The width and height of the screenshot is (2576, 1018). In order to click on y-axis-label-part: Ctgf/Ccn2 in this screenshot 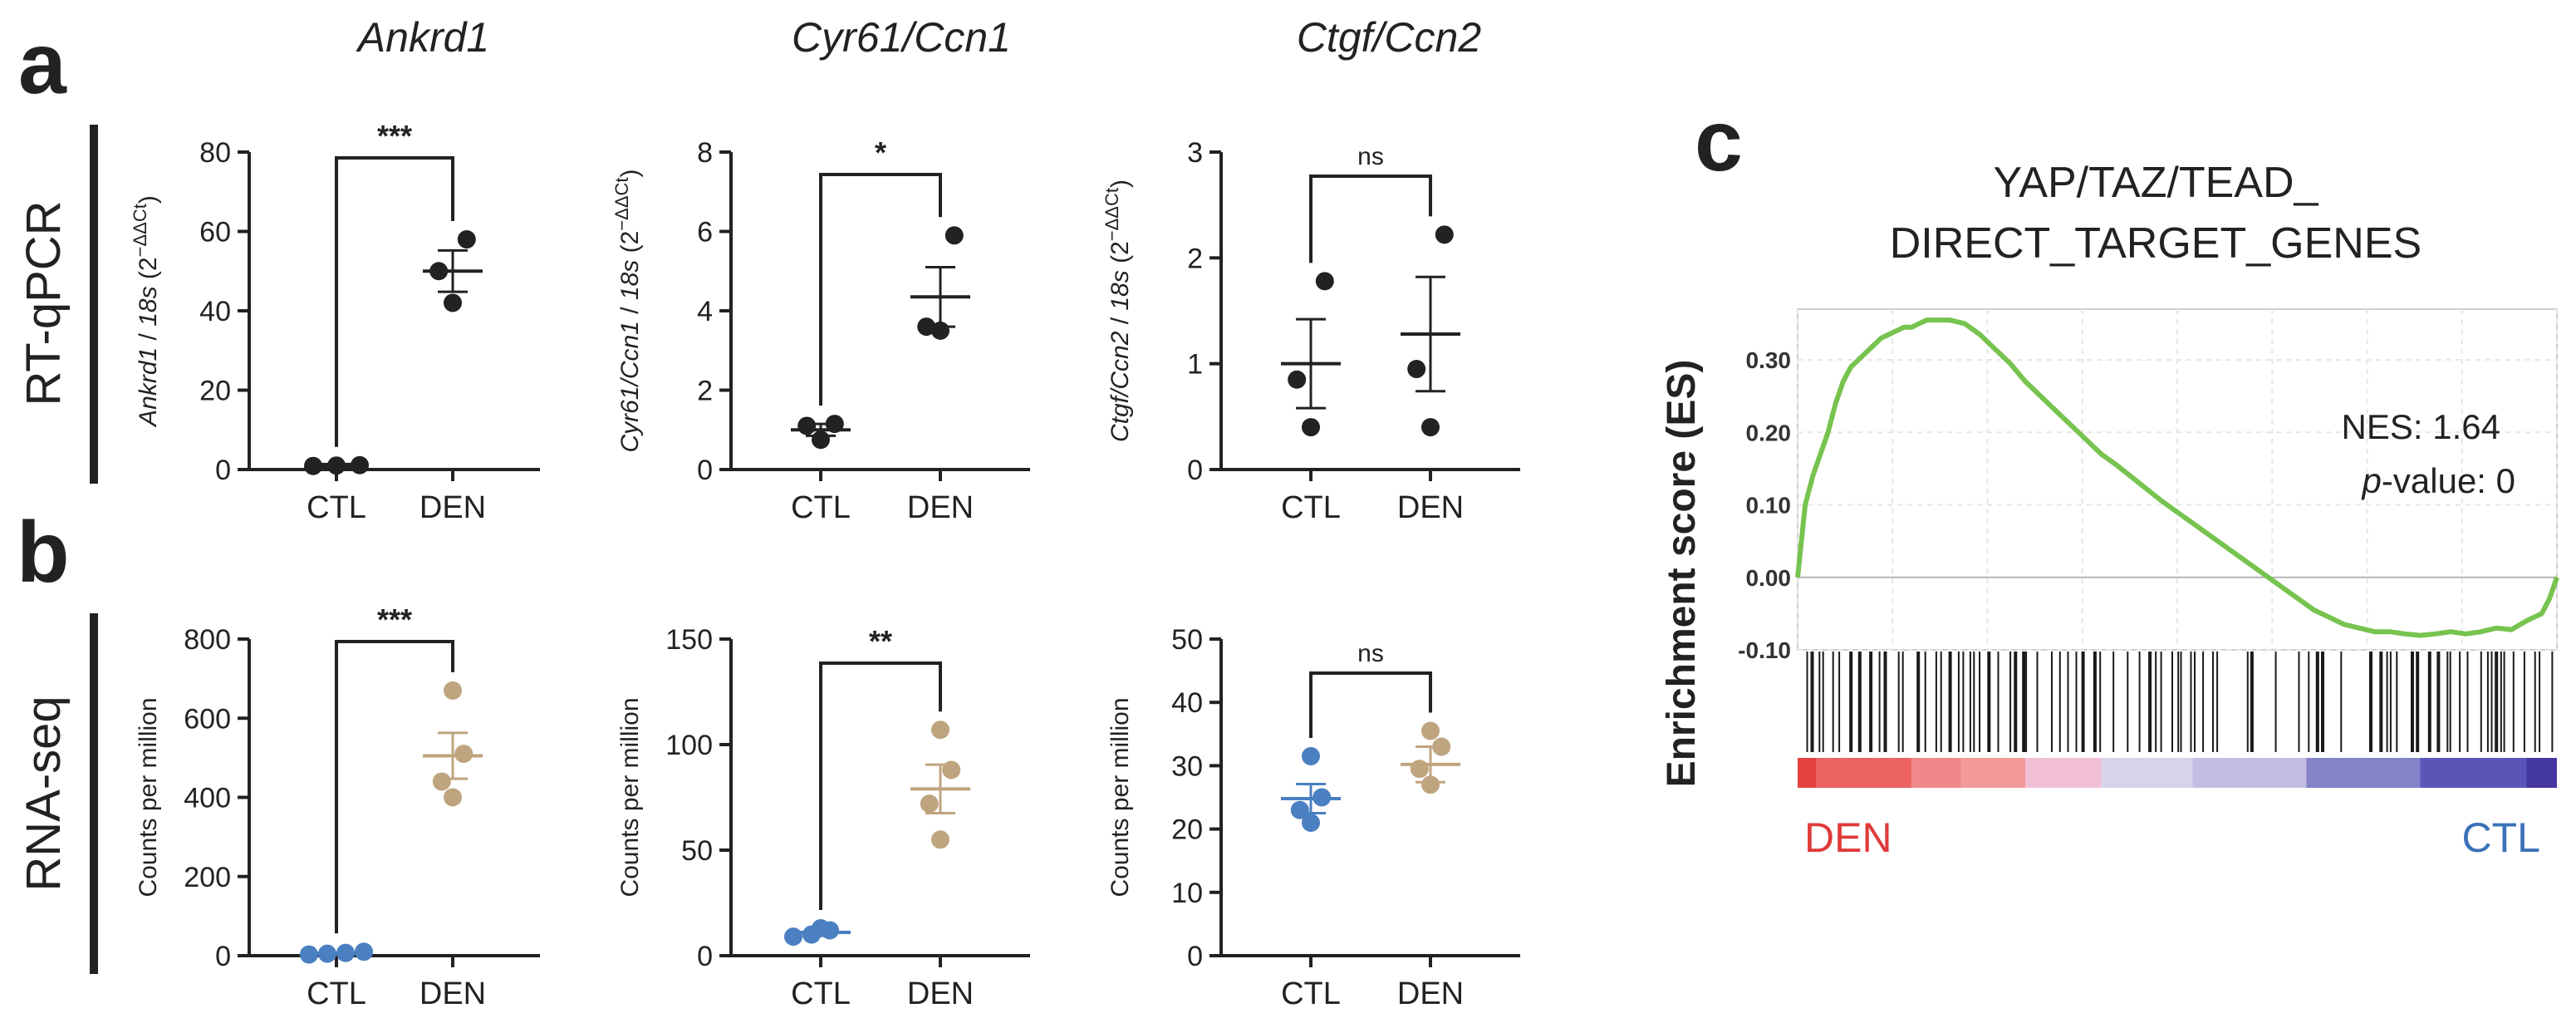, I will do `click(1120, 386)`.